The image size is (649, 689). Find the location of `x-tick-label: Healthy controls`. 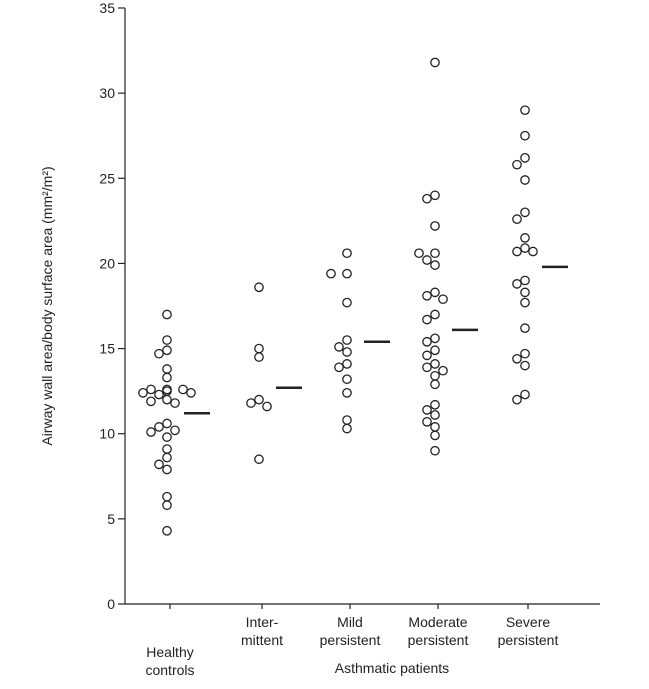

x-tick-label: Healthy controls is located at coordinates (169, 661).